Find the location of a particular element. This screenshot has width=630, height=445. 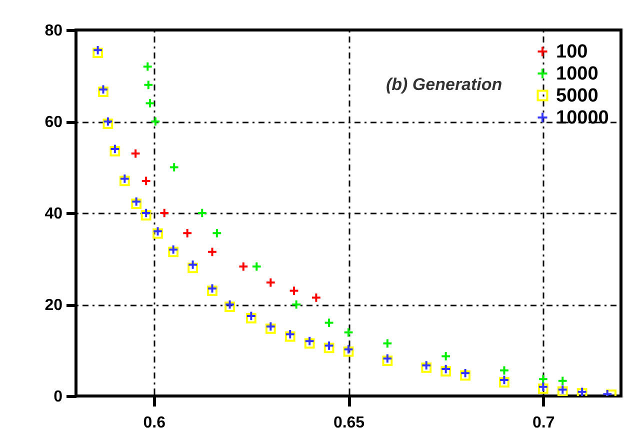

legend-title: (b) Generation is located at coordinates (444, 84).